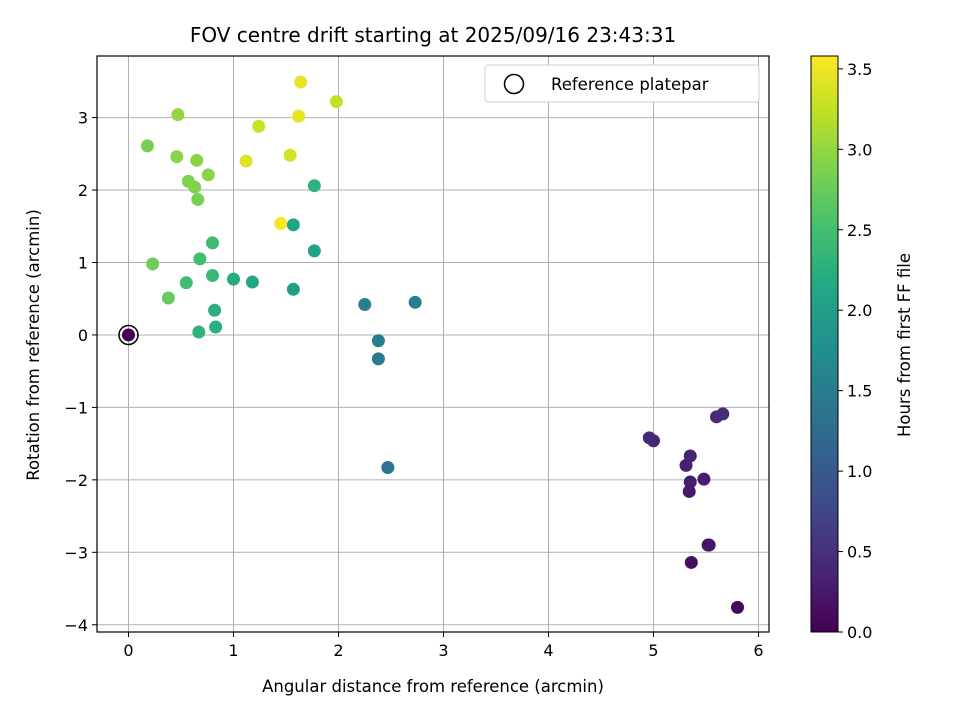 The width and height of the screenshot is (960, 720). Describe the element at coordinates (859, 552) in the screenshot. I see `colorbar-tick-label: 0.5` at that location.